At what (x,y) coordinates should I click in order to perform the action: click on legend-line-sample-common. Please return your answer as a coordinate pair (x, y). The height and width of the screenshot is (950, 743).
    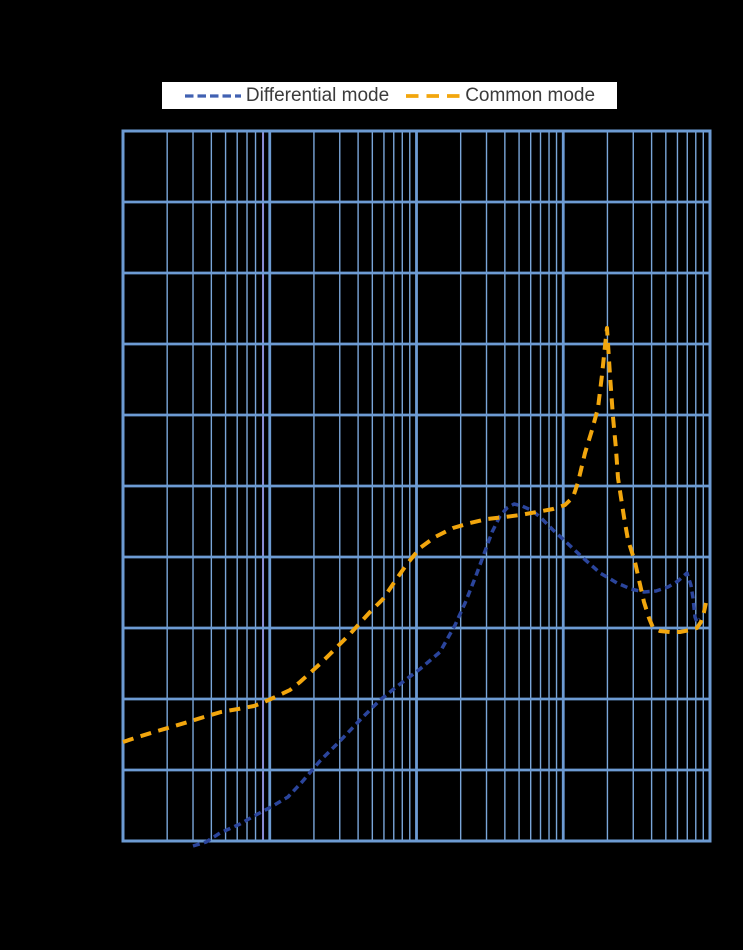
    Looking at the image, I should click on (433, 95).